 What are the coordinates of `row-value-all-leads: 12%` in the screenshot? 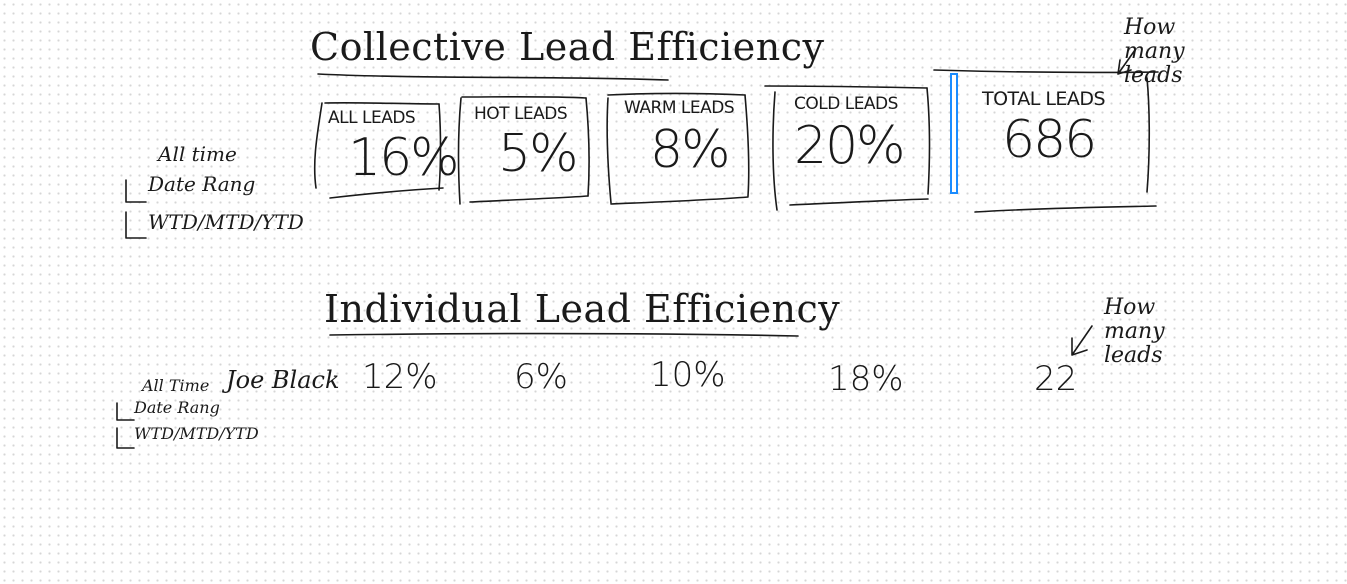 It's located at (400, 377).